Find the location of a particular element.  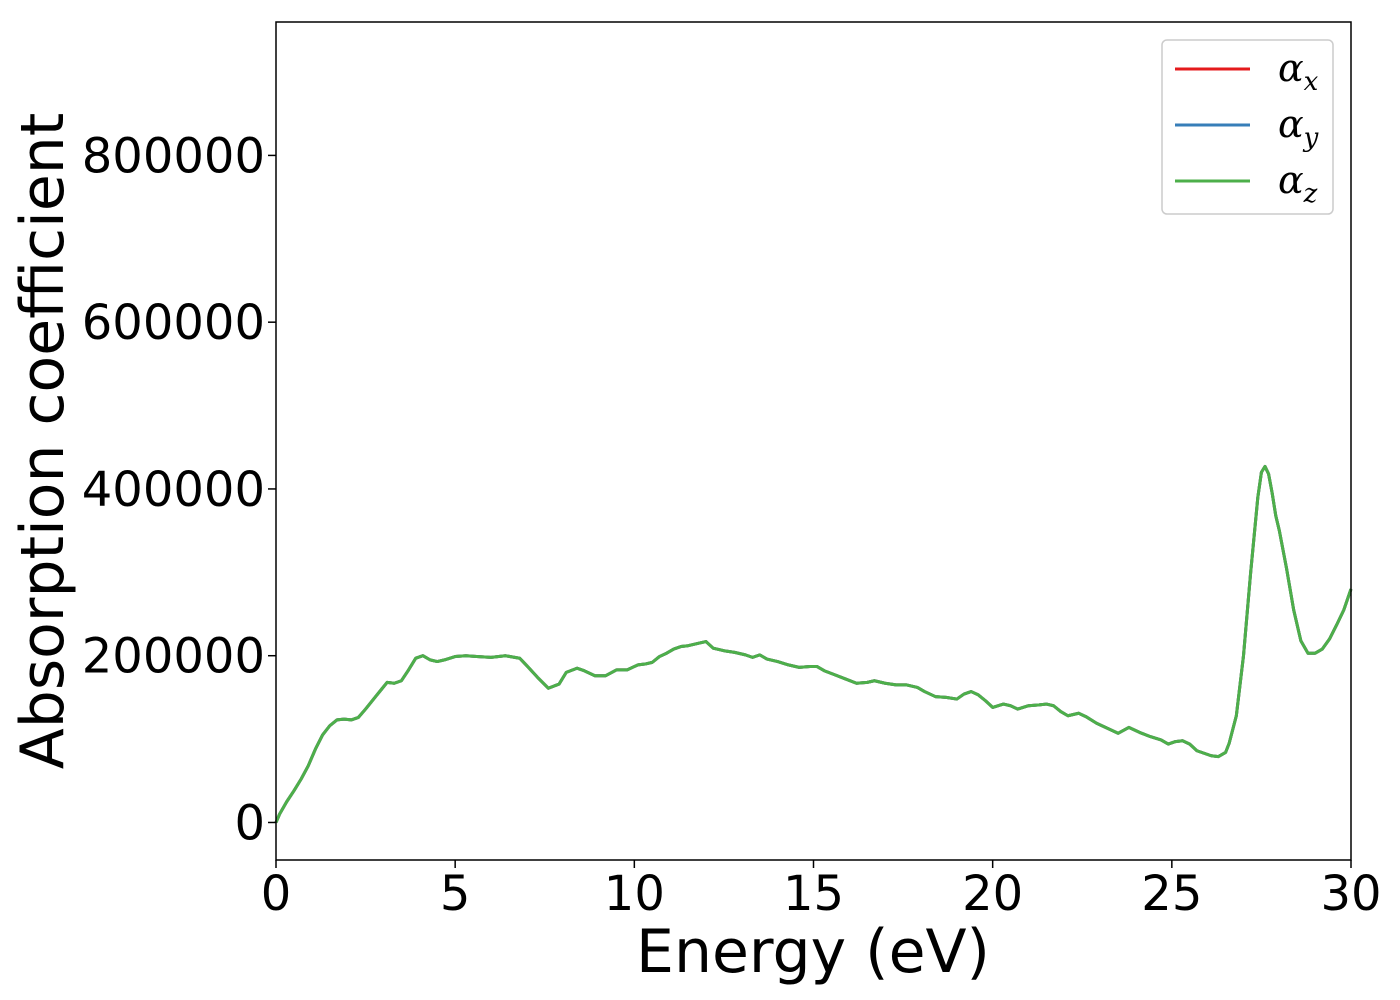

x-tick-label-3: 15 is located at coordinates (813, 894).